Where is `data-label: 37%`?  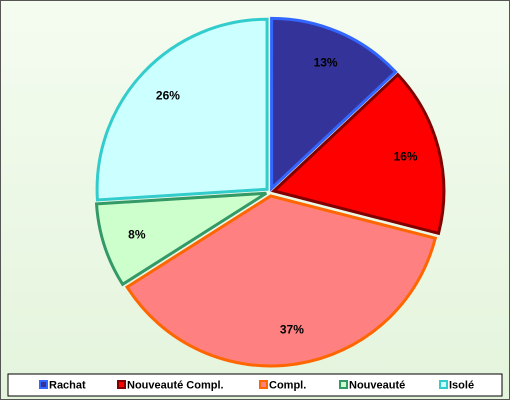
data-label: 37% is located at coordinates (292, 329).